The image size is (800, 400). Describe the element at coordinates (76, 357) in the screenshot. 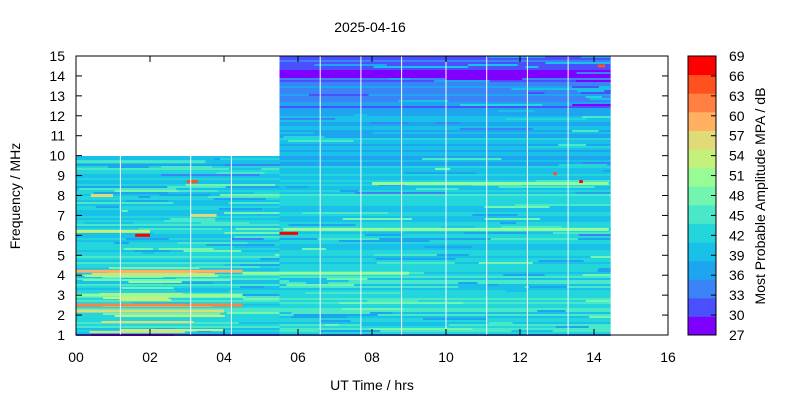

I see `x-tick-label: 00` at that location.